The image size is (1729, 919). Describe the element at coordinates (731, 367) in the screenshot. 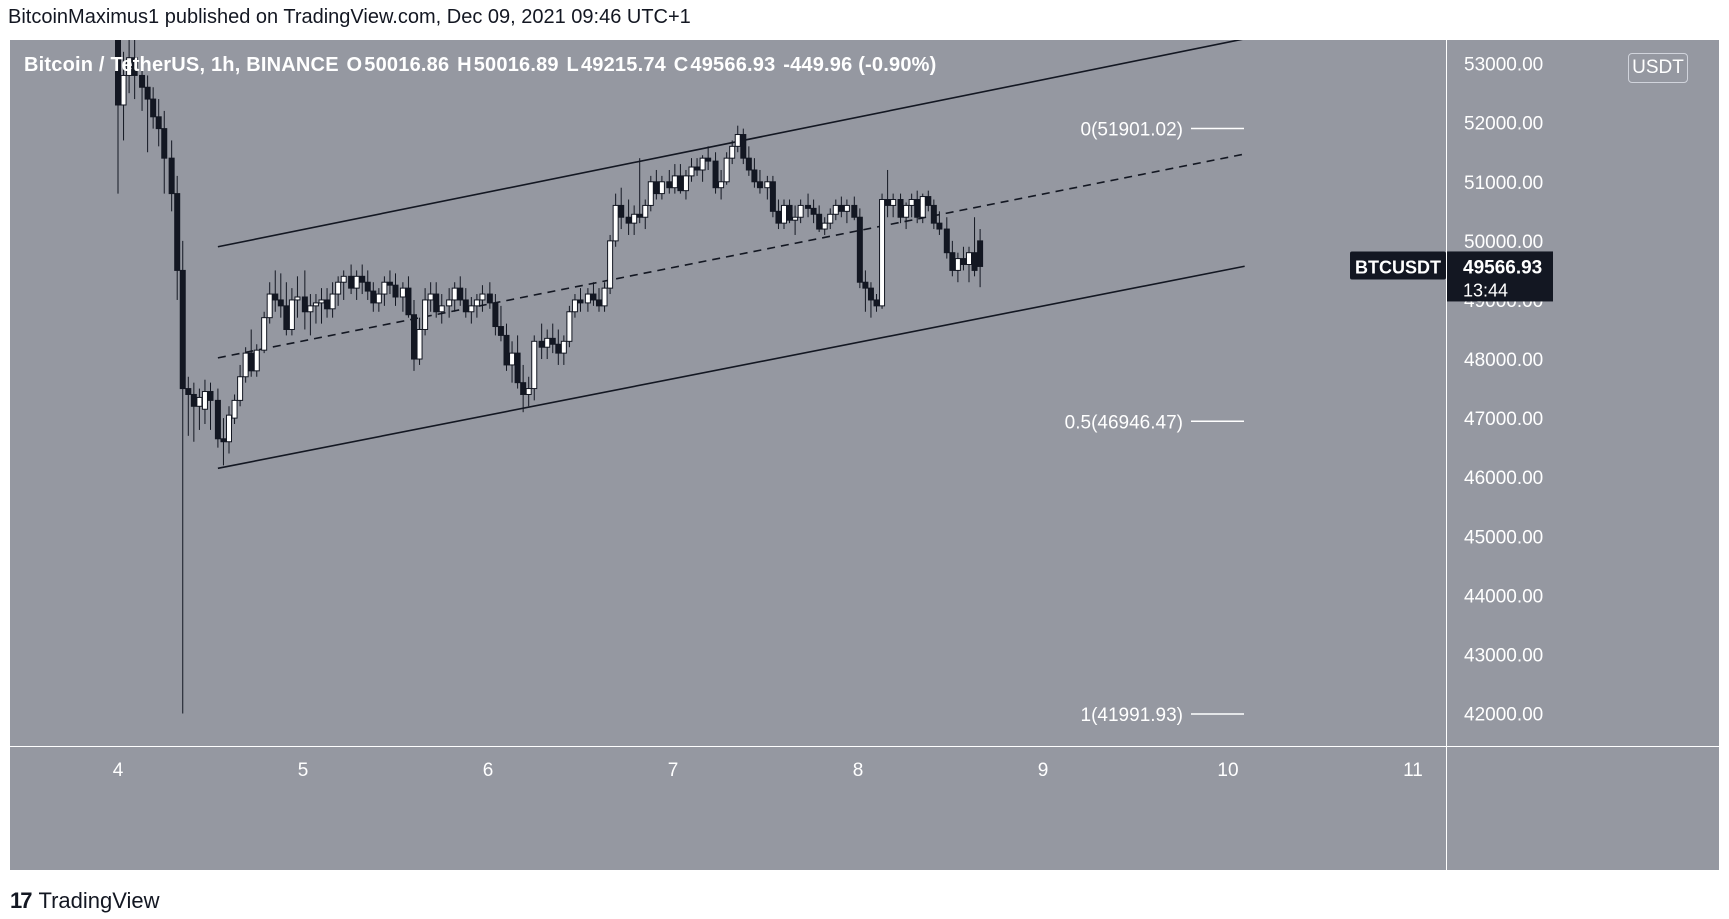

I see `channel-lower-line` at that location.